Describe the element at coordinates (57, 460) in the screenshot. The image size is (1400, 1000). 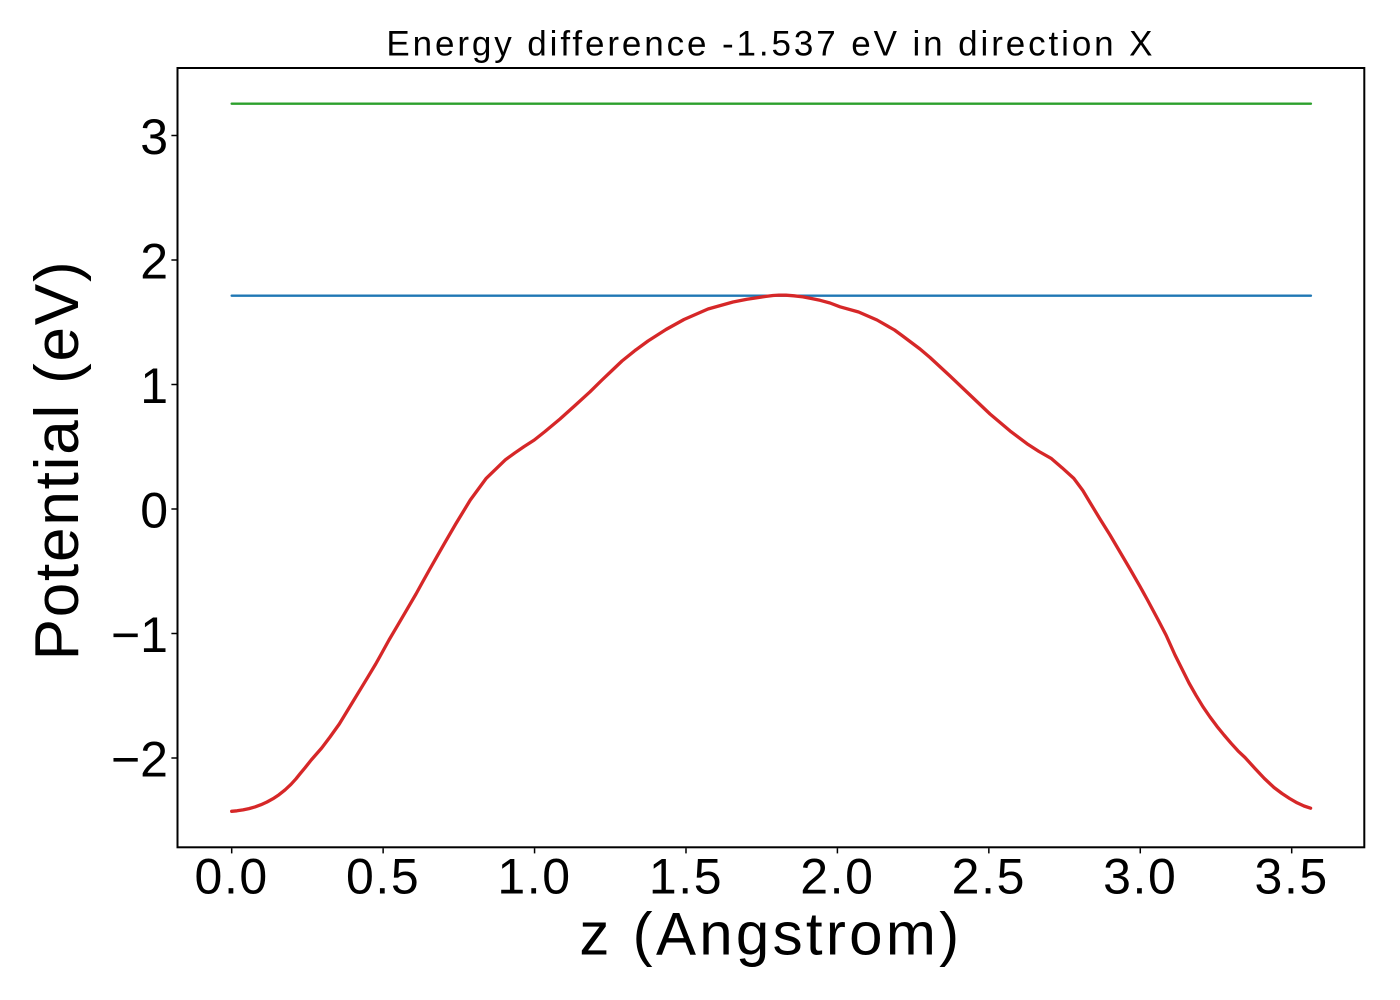
I see `svg-text: Potential (eV)` at that location.